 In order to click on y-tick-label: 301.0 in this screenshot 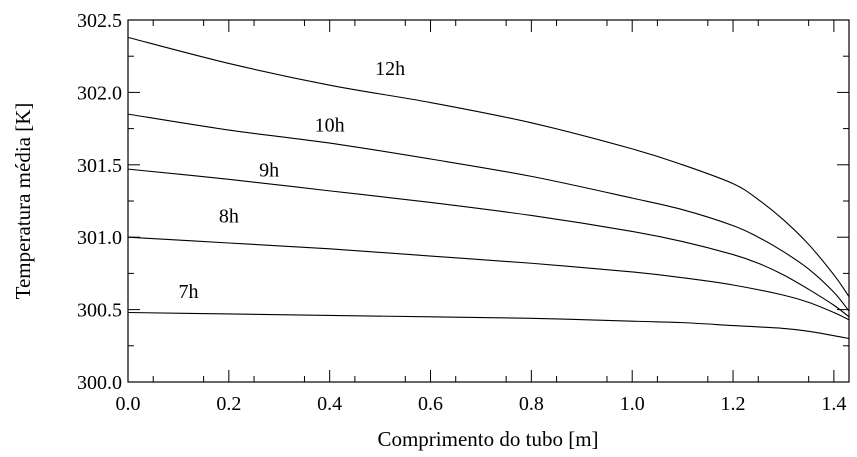, I will do `click(99, 238)`.